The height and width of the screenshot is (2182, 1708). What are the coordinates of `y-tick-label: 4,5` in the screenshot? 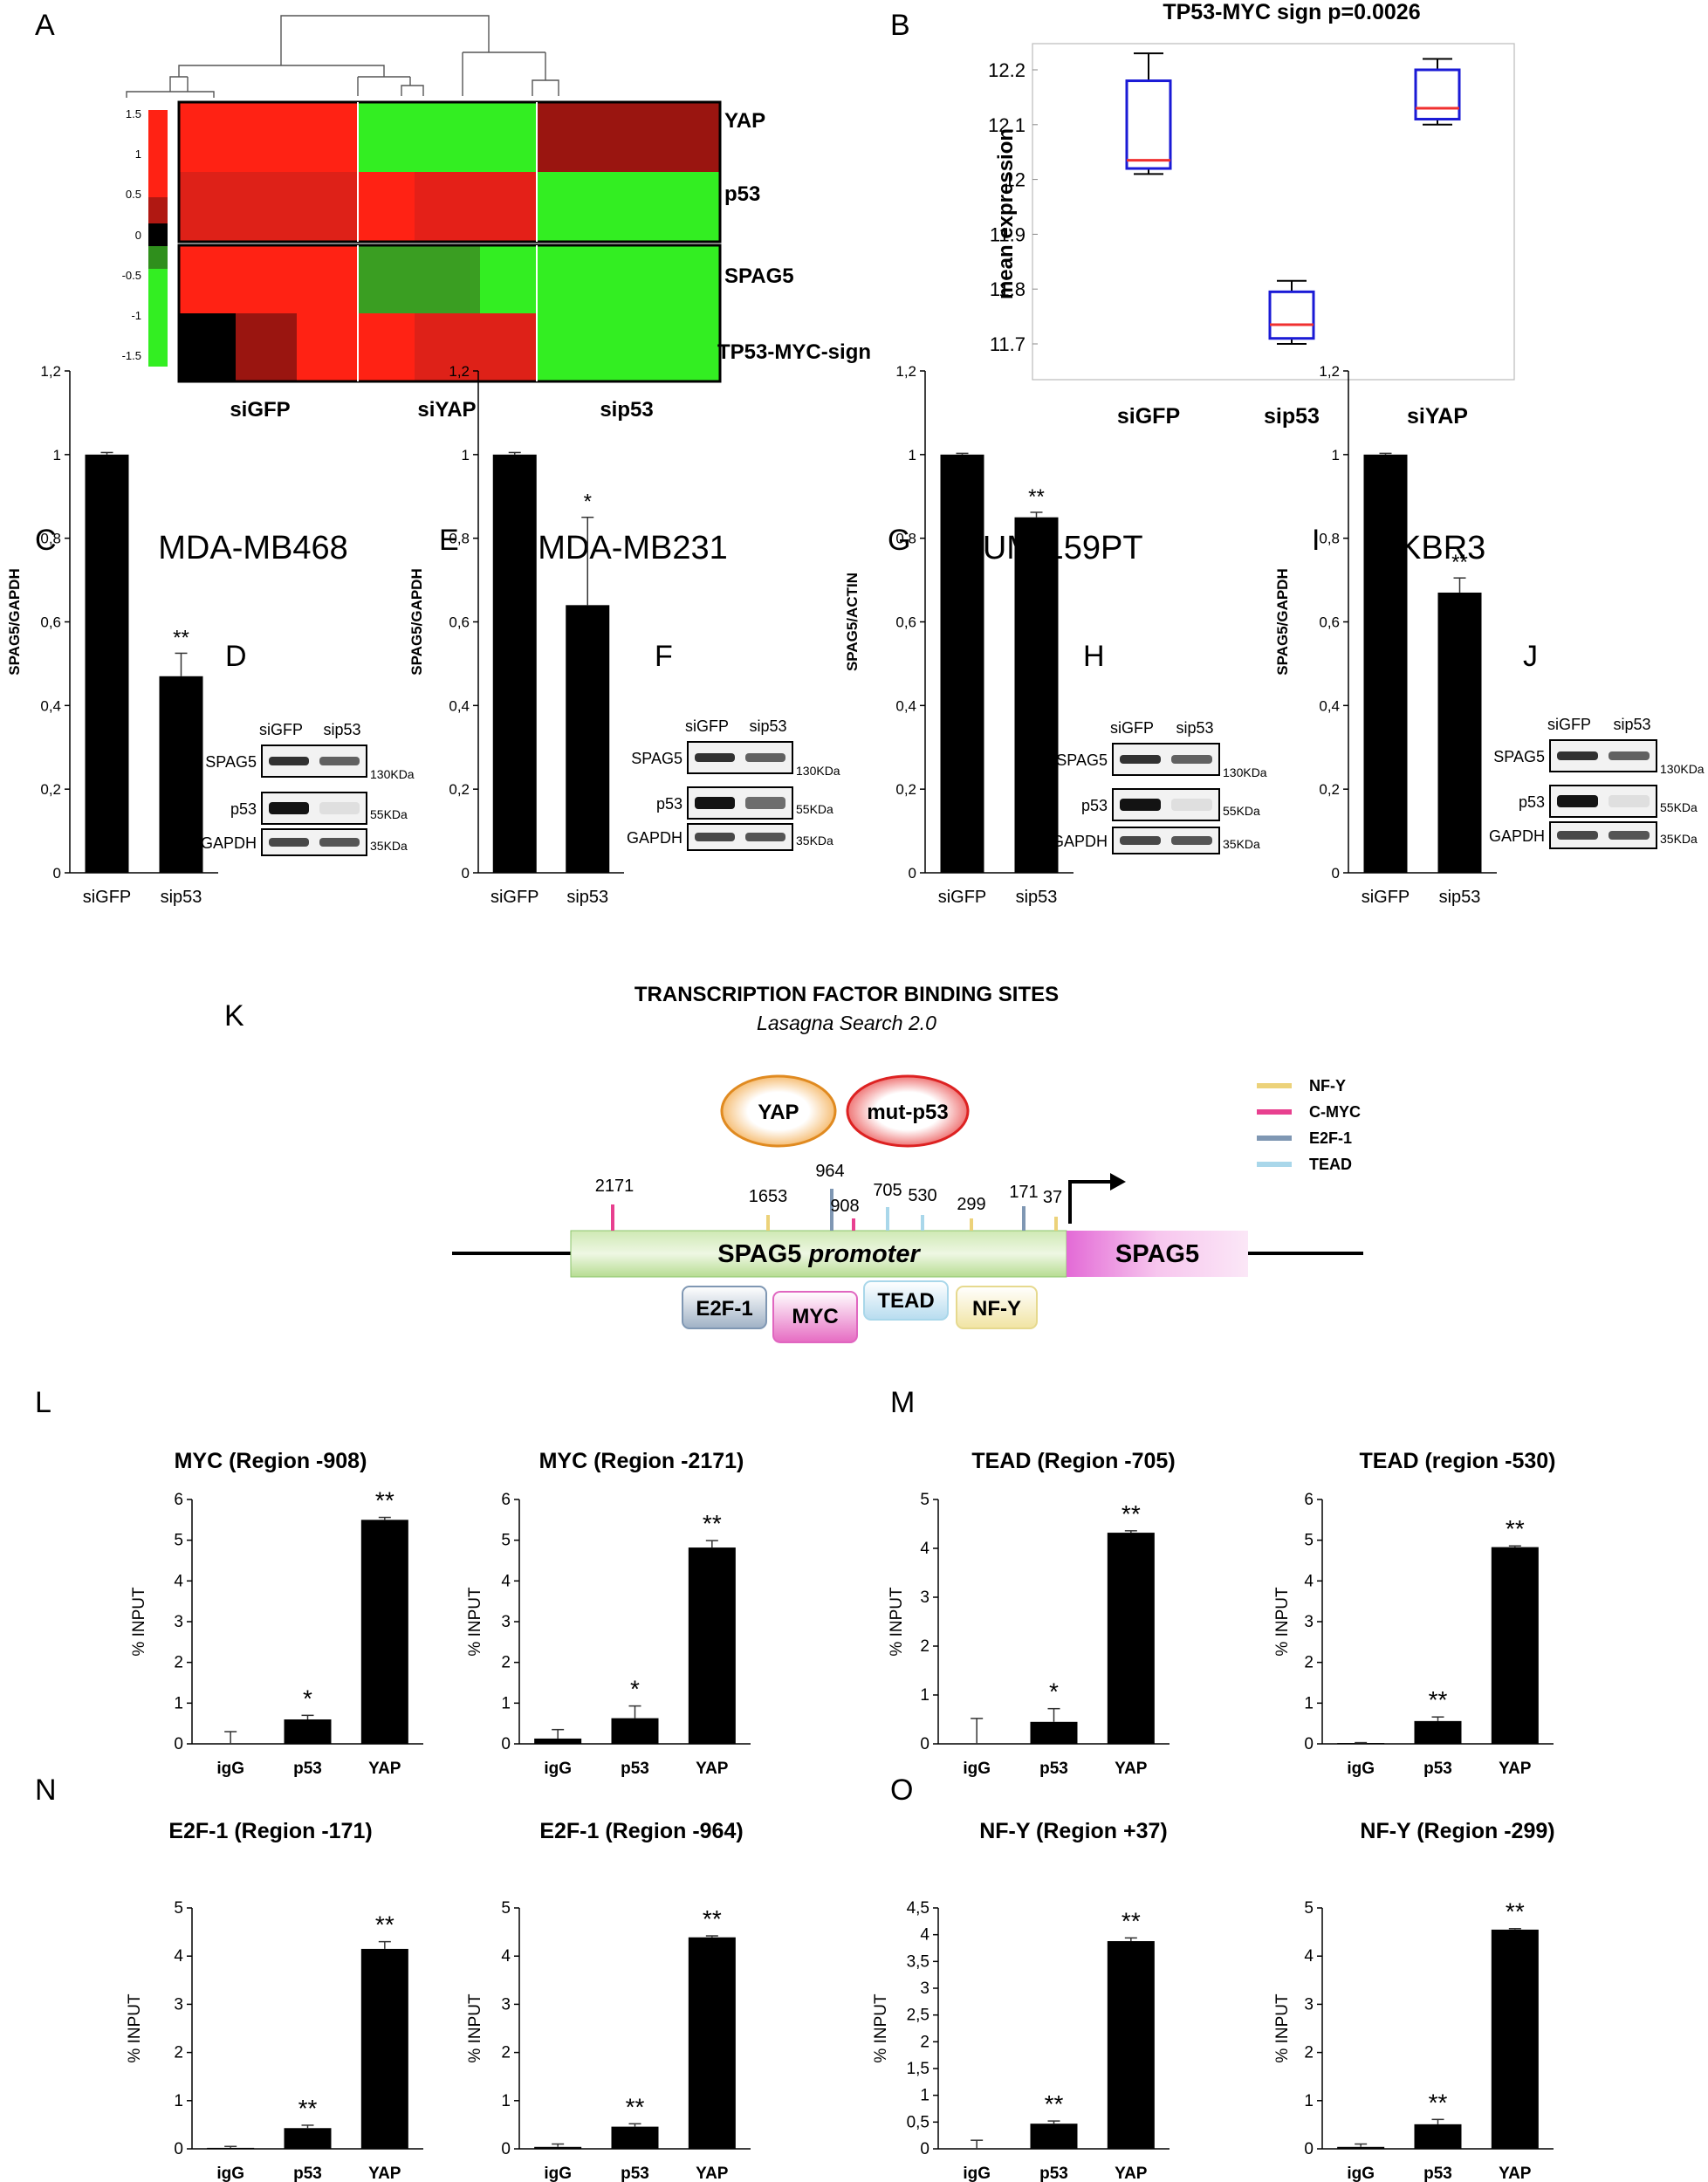 It's located at (918, 1909).